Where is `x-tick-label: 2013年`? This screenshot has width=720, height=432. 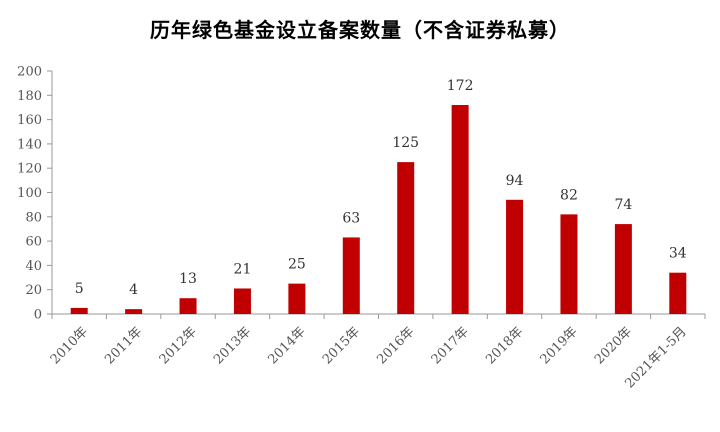
x-tick-label: 2013年 is located at coordinates (232, 345).